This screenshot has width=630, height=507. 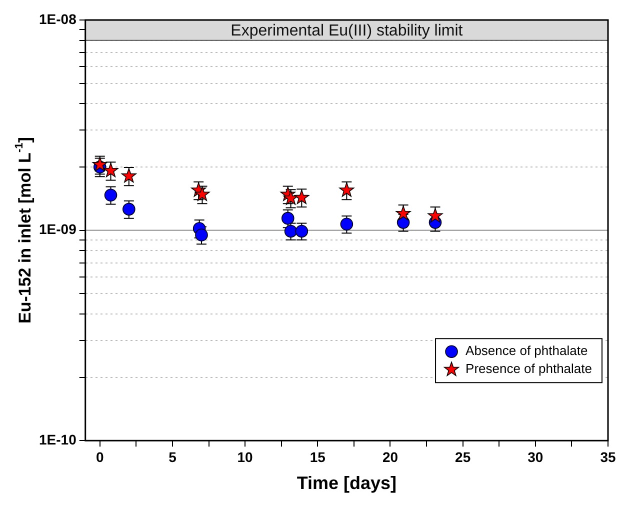 What do you see at coordinates (100, 456) in the screenshot?
I see `x-tick-label: 0` at bounding box center [100, 456].